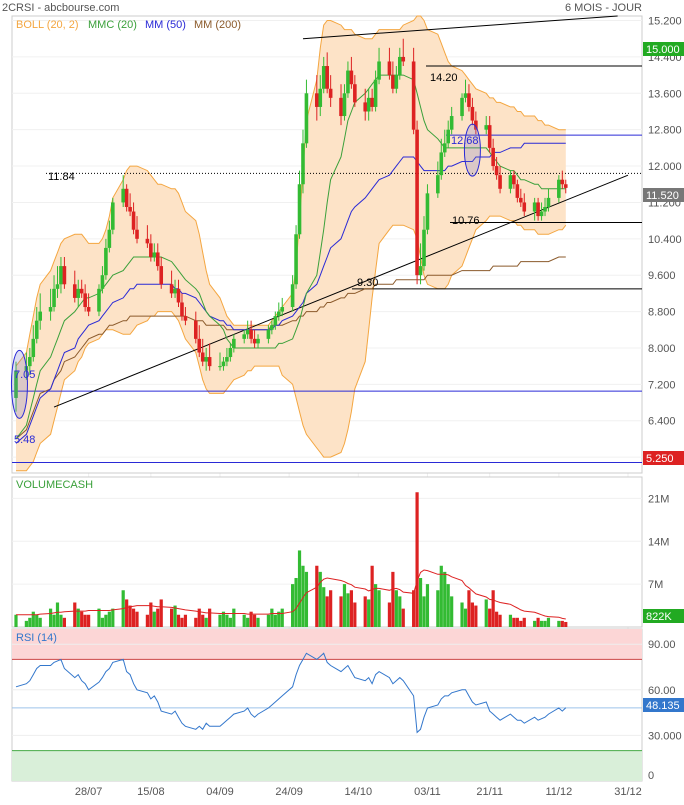 The image size is (684, 805). Describe the element at coordinates (662, 422) in the screenshot. I see `price-tick-label: 6.400` at that location.